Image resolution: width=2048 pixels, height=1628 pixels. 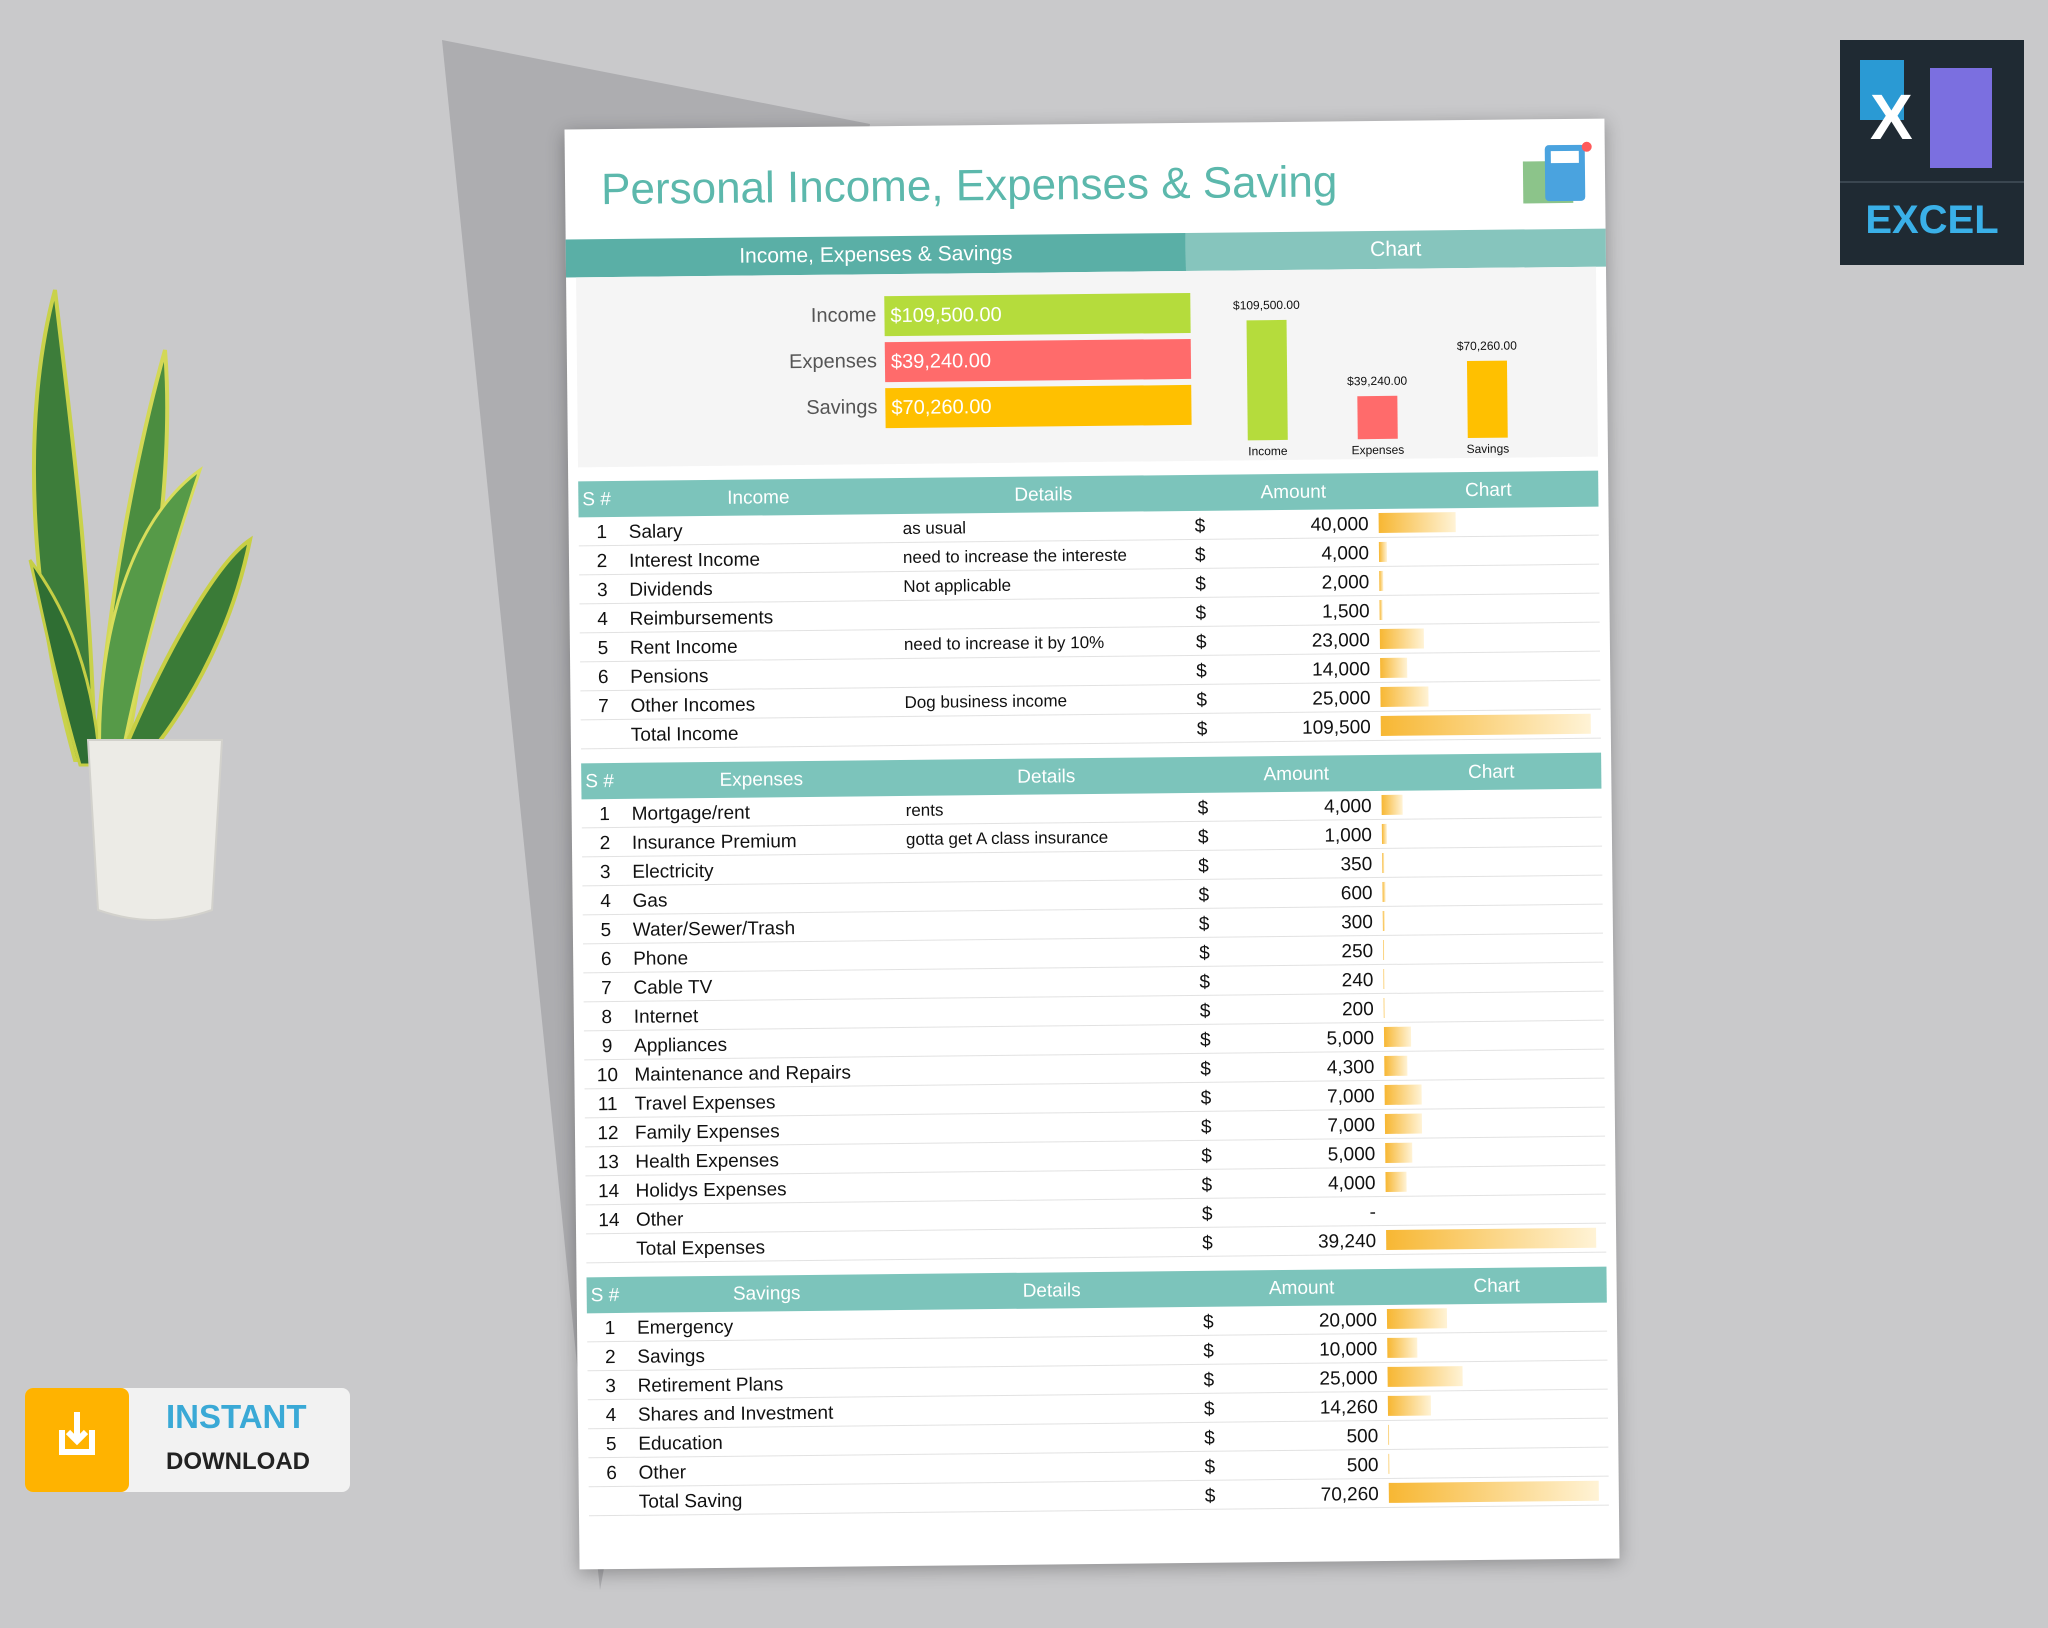 I want to click on row-name: Reimbursements, so click(x=701, y=618).